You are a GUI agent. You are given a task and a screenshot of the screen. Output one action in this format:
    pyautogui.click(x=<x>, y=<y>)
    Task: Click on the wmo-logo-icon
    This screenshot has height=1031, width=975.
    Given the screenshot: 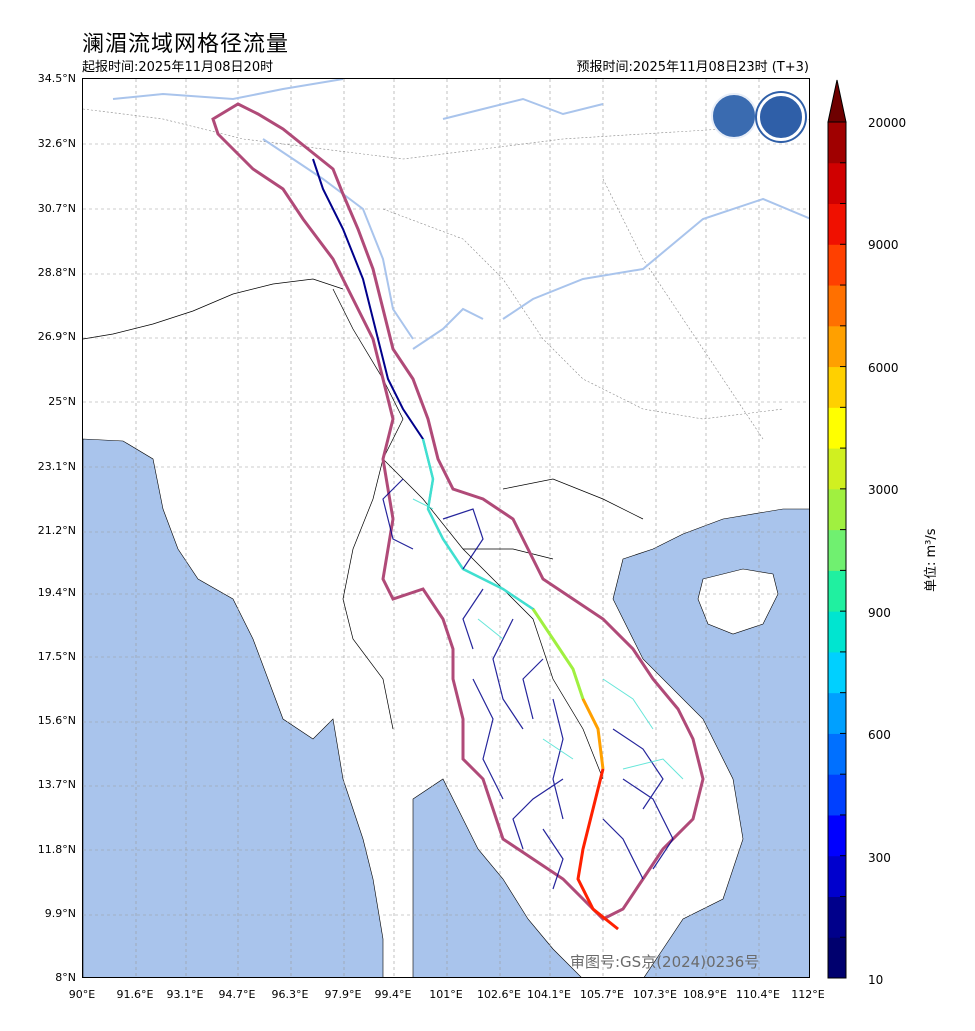 What is the action you would take?
    pyautogui.click(x=734, y=116)
    